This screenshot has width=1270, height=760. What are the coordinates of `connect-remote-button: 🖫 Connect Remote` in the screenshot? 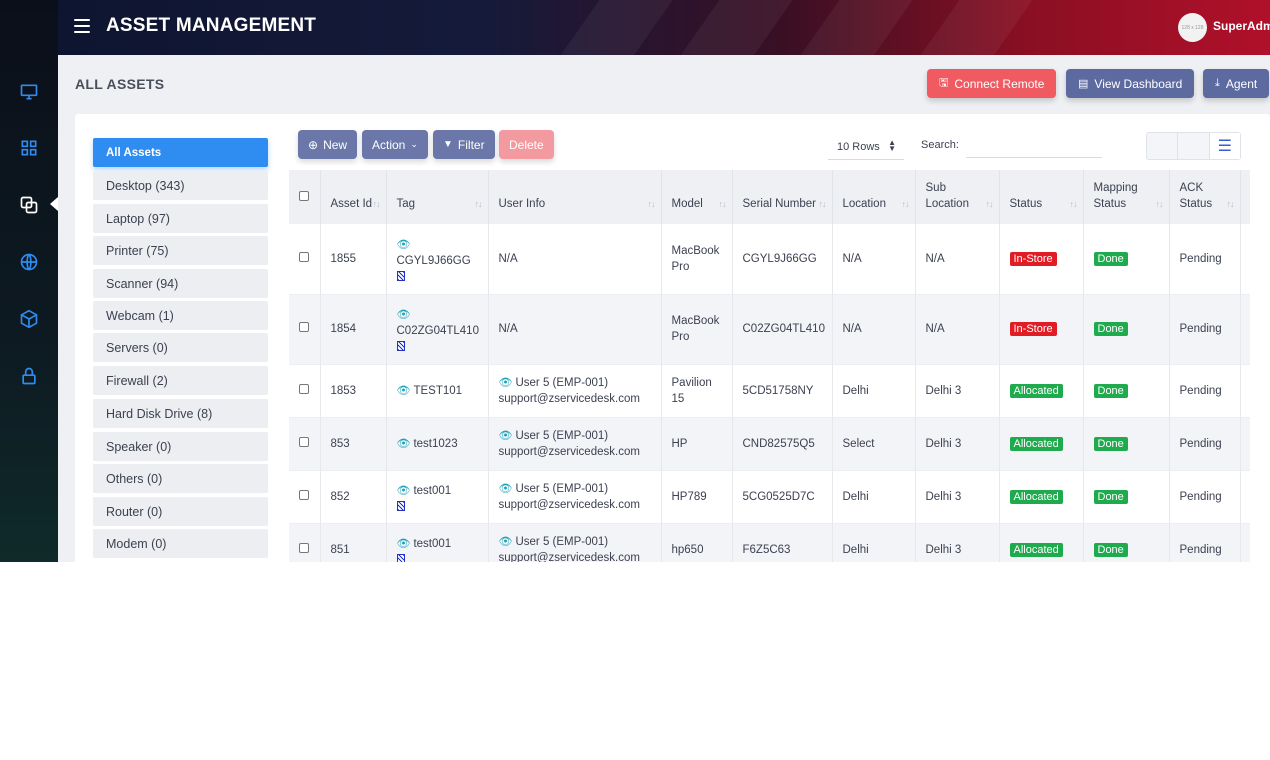 It's located at (992, 83).